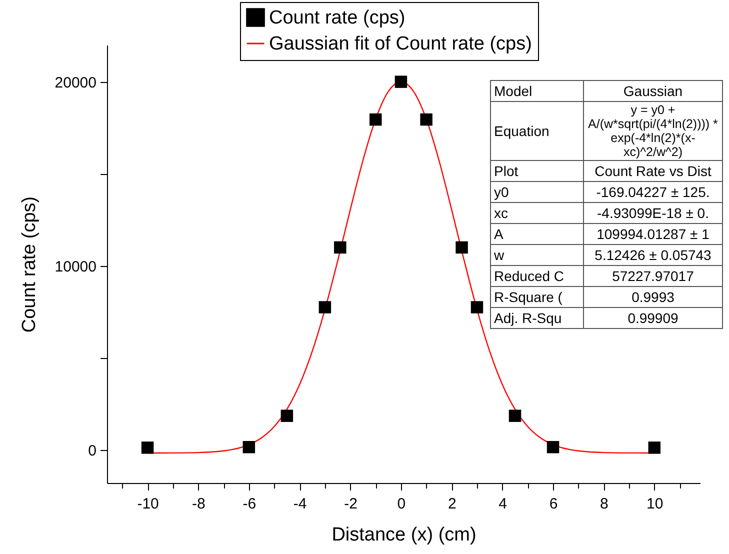 The height and width of the screenshot is (554, 729). I want to click on x-tick-label: 6, so click(553, 504).